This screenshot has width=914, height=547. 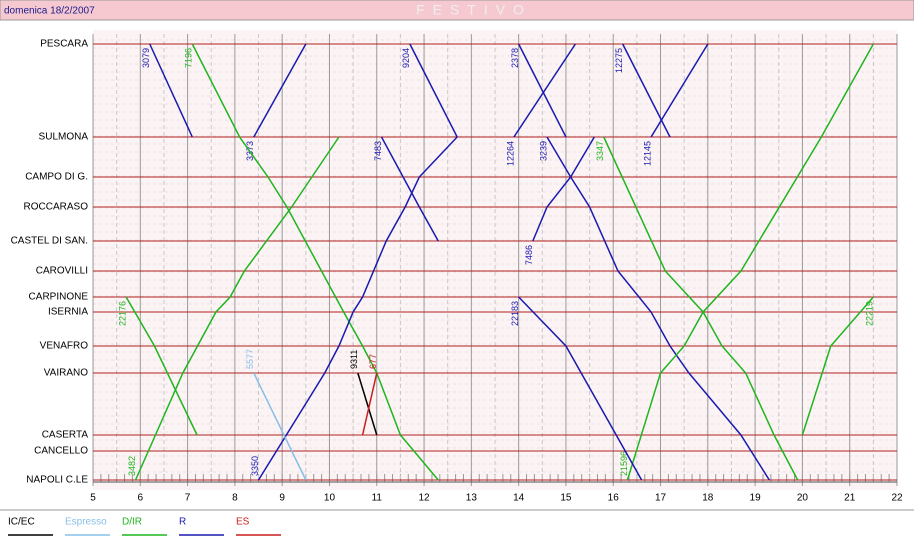 What do you see at coordinates (424, 498) in the screenshot?
I see `x-tick-label: 12` at bounding box center [424, 498].